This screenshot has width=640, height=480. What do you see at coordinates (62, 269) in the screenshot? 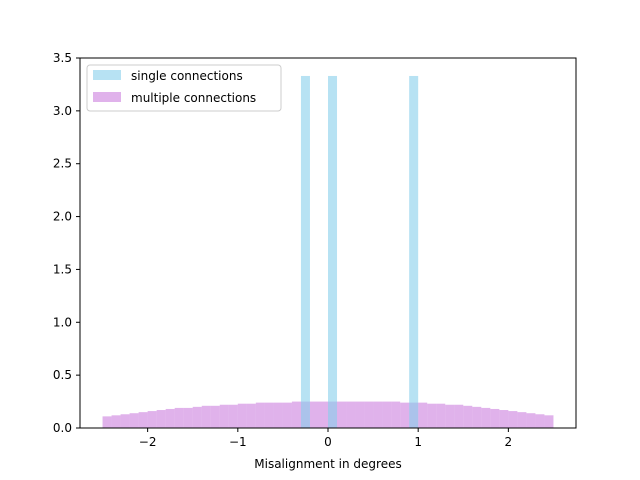
I see `y-tick-label: 1.5` at bounding box center [62, 269].